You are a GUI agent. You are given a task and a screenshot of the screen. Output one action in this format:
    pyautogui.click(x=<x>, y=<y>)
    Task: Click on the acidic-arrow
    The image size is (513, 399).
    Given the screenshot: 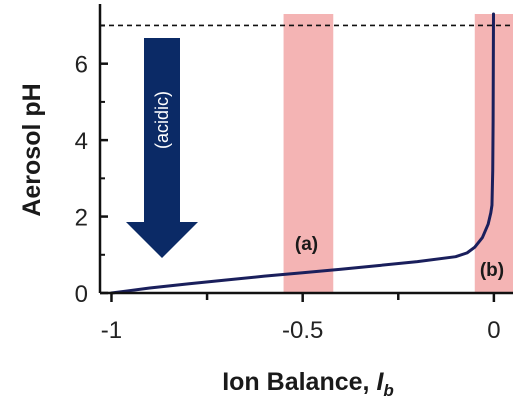 What is the action you would take?
    pyautogui.click(x=162, y=148)
    